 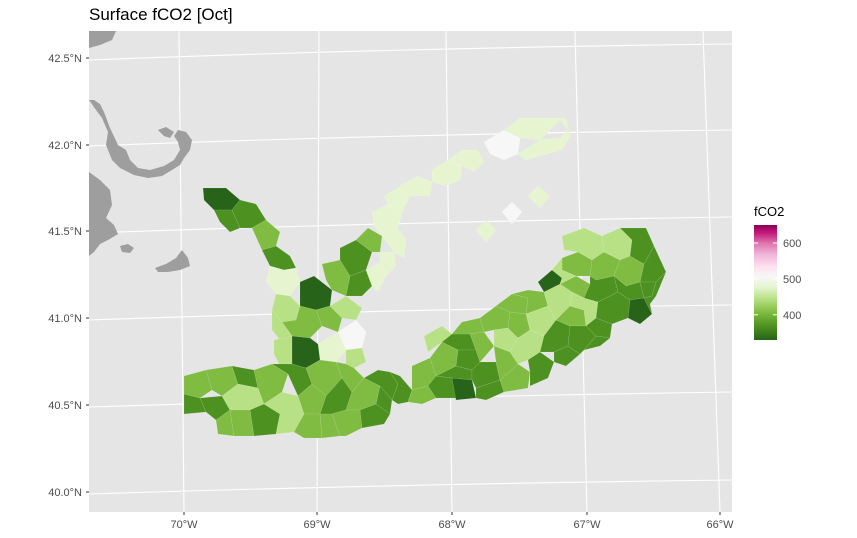 I want to click on land-cape-cod, so click(x=140, y=139).